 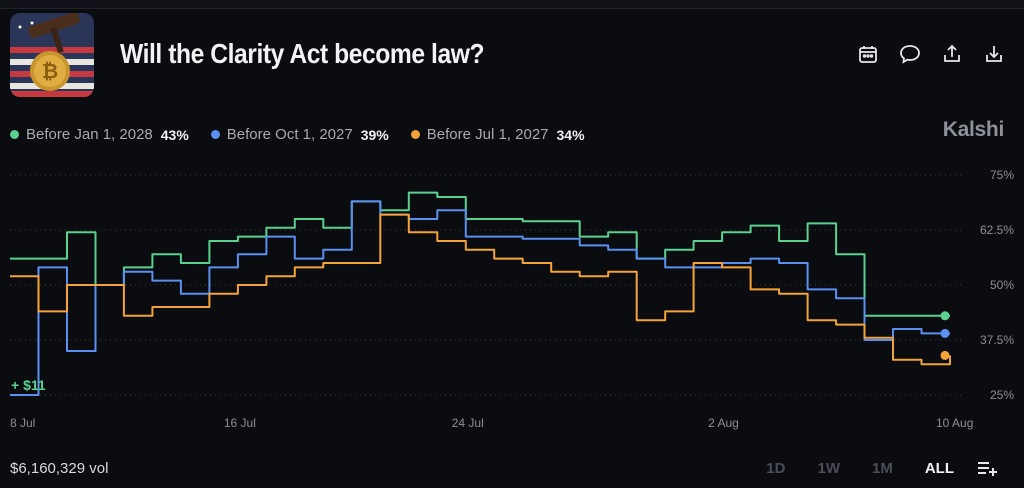 What do you see at coordinates (931, 54) in the screenshot?
I see `header-actions` at bounding box center [931, 54].